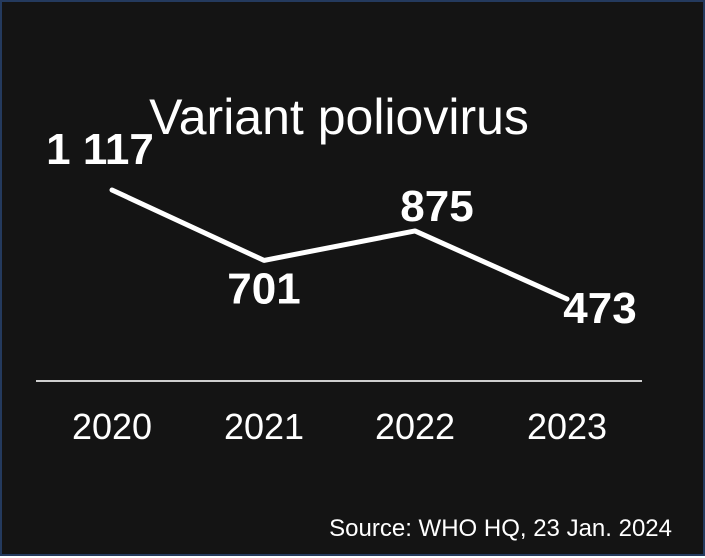 Image resolution: width=705 pixels, height=558 pixels. I want to click on data-label-2023: 473, so click(599, 308).